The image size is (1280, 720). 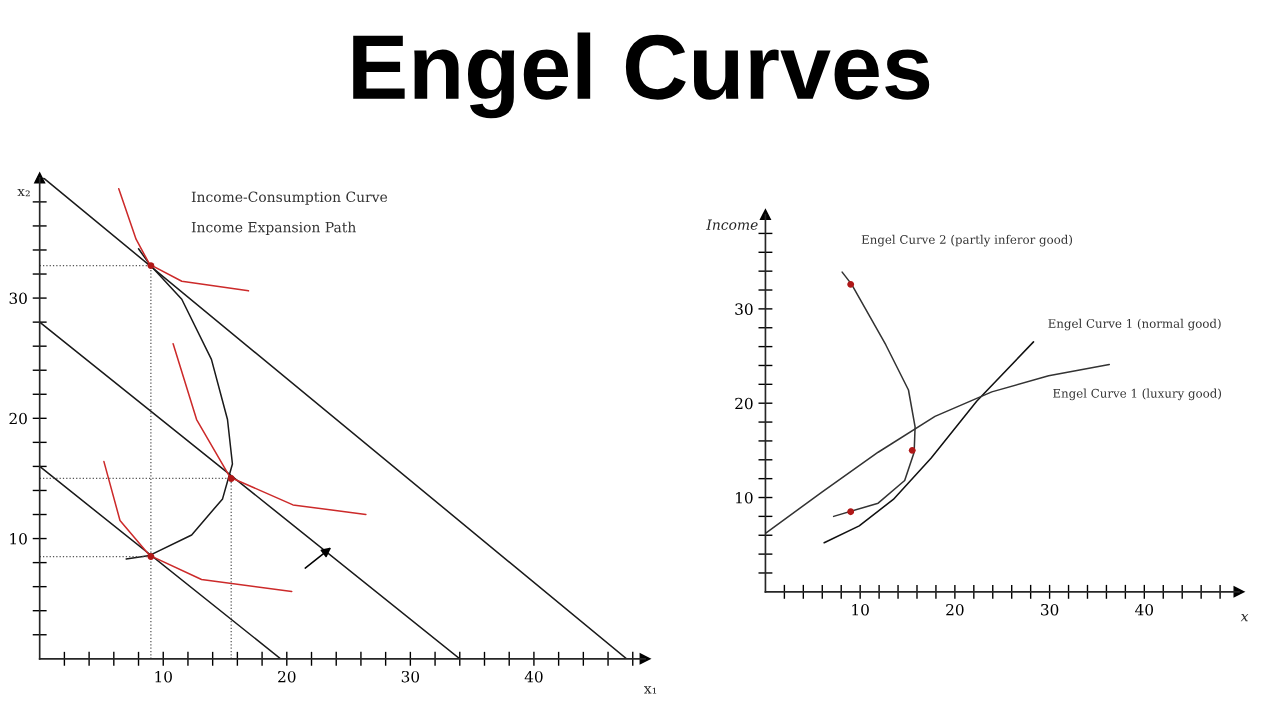 What do you see at coordinates (1244, 618) in the screenshot?
I see `x-axis-title: x` at bounding box center [1244, 618].